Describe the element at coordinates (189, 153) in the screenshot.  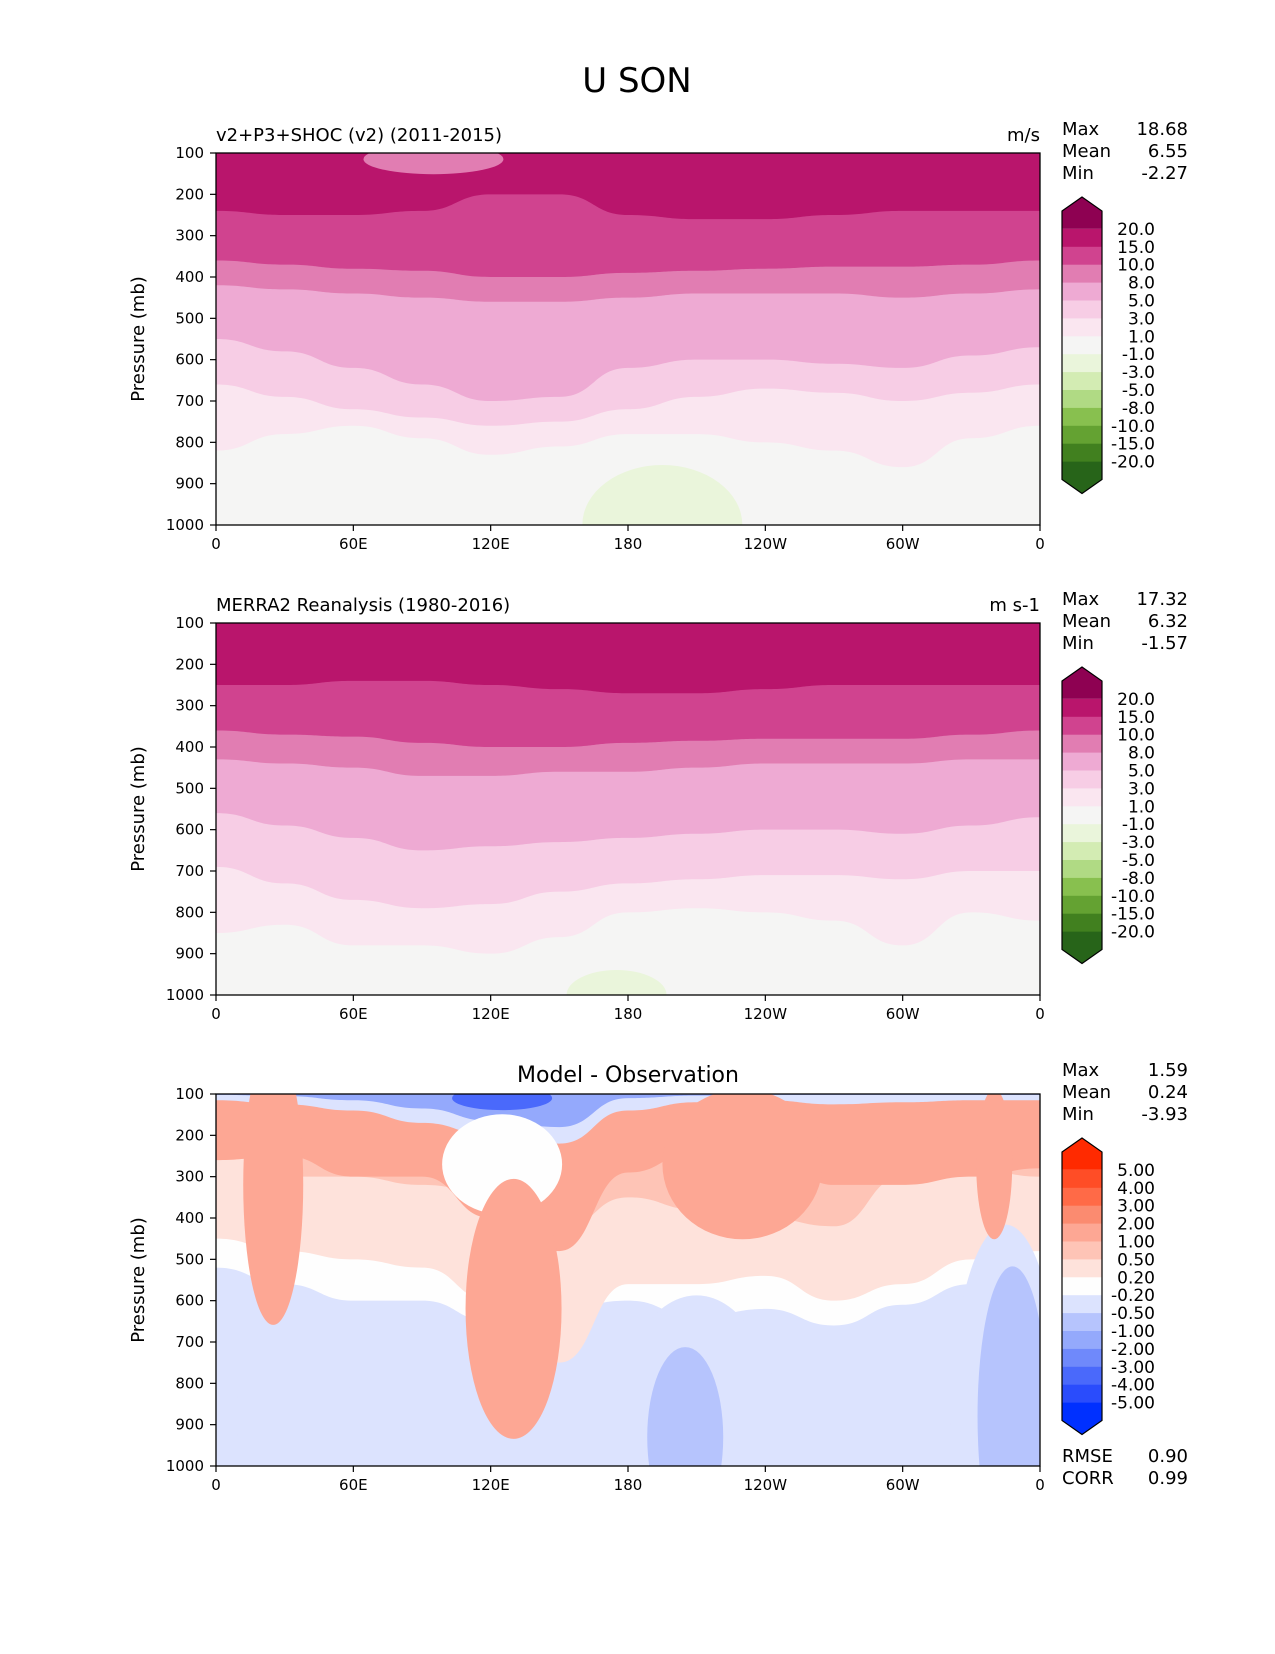
I see `y-tick-label: 100` at that location.